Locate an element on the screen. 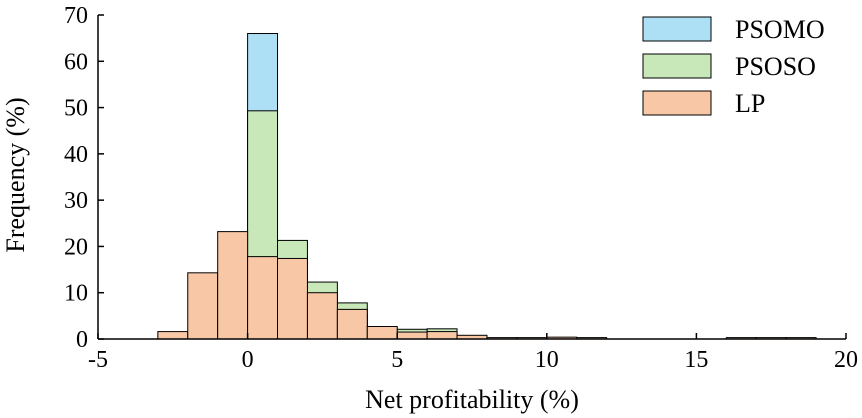  x-tick-label: 5 is located at coordinates (397, 360).